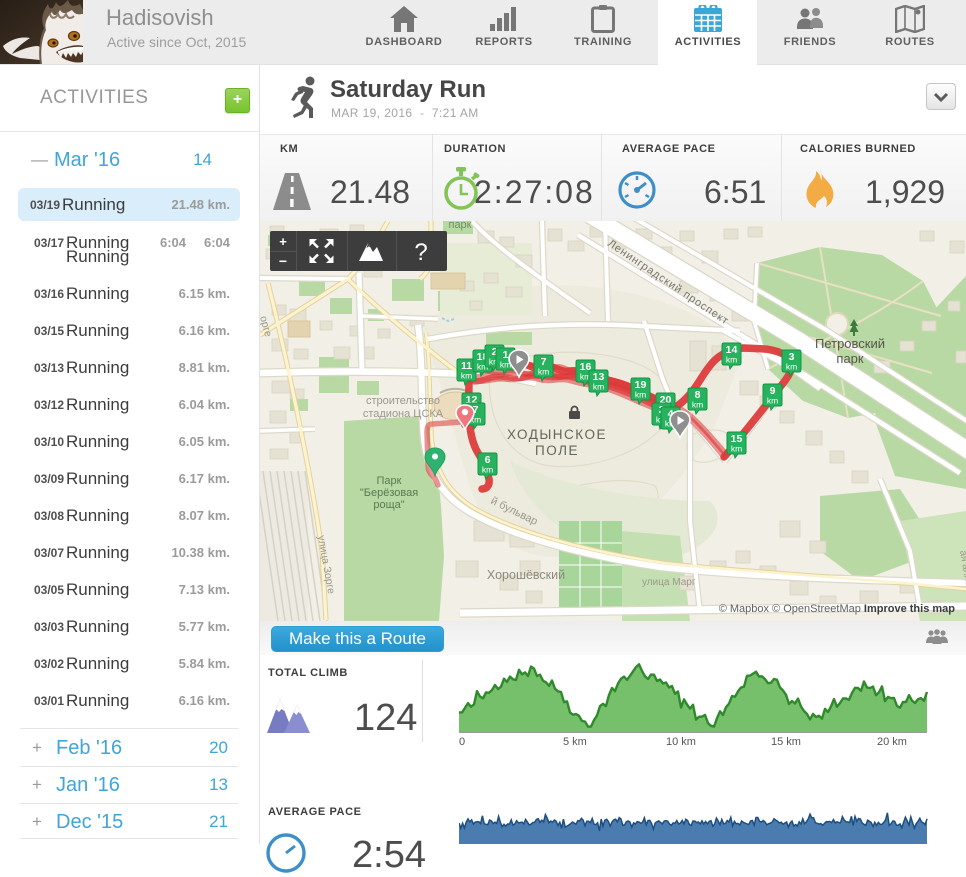 The width and height of the screenshot is (966, 877). What do you see at coordinates (388, 505) in the screenshot?
I see `svg-text: роща"` at bounding box center [388, 505].